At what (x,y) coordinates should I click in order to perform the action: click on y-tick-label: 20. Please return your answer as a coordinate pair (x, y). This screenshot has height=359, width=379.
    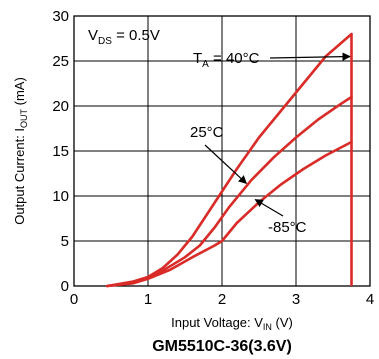
    Looking at the image, I should click on (60, 106).